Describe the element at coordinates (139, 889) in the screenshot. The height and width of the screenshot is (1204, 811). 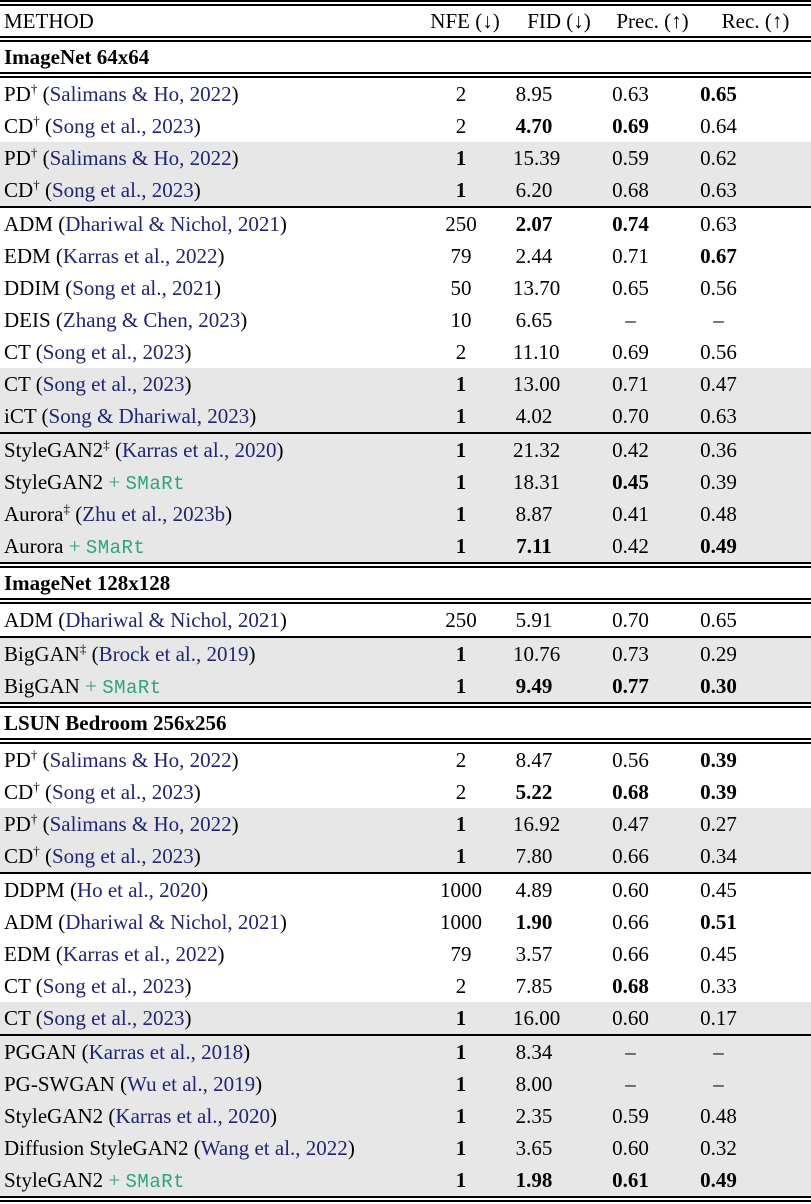
I see `citation-link: Ho et al., 2020` at that location.